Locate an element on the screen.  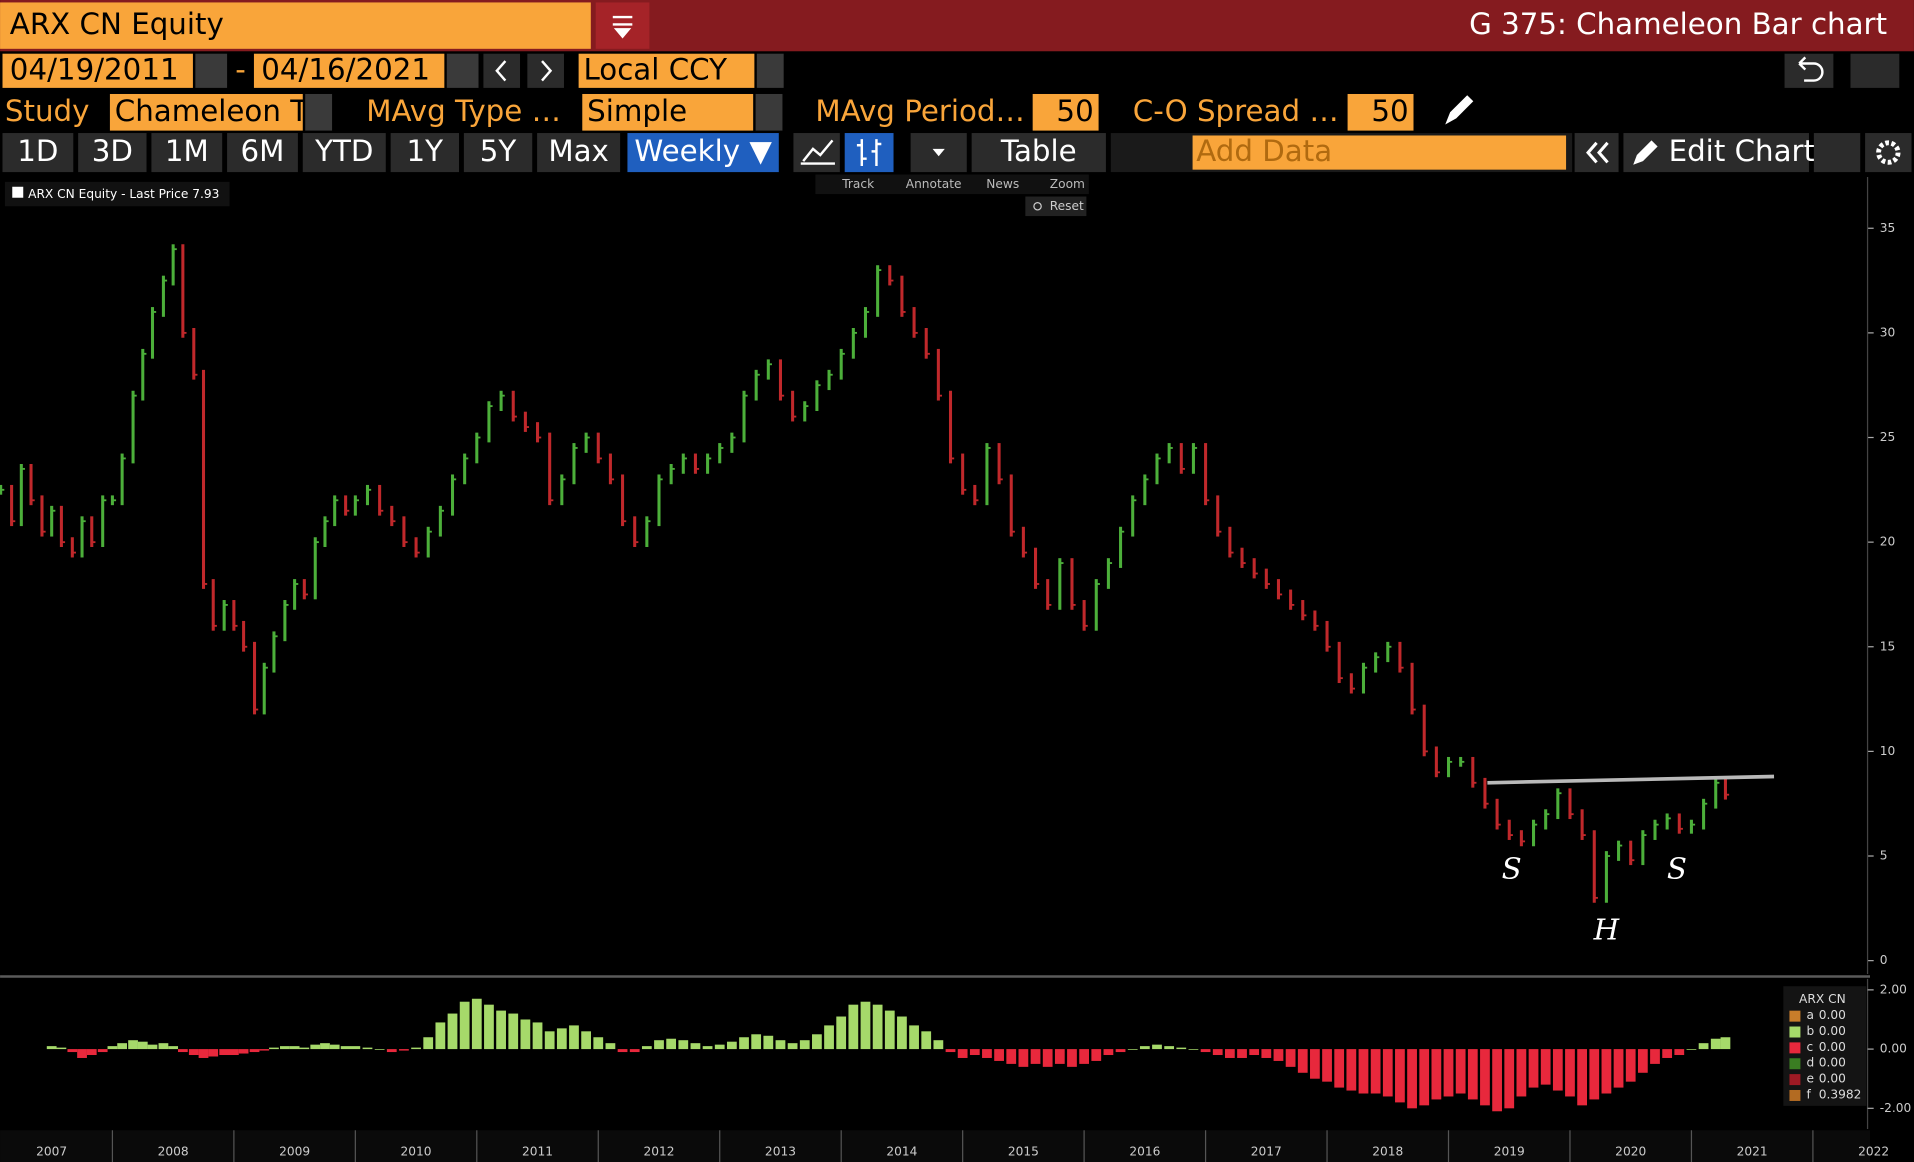
end-date is located at coordinates (349, 70).